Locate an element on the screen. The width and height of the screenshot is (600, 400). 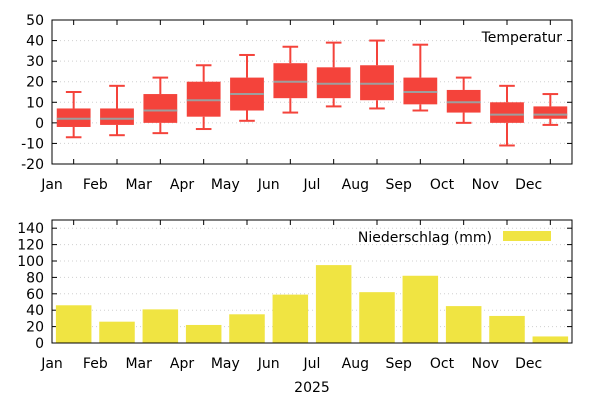
y-tick-label: 140 is located at coordinates (30, 229).